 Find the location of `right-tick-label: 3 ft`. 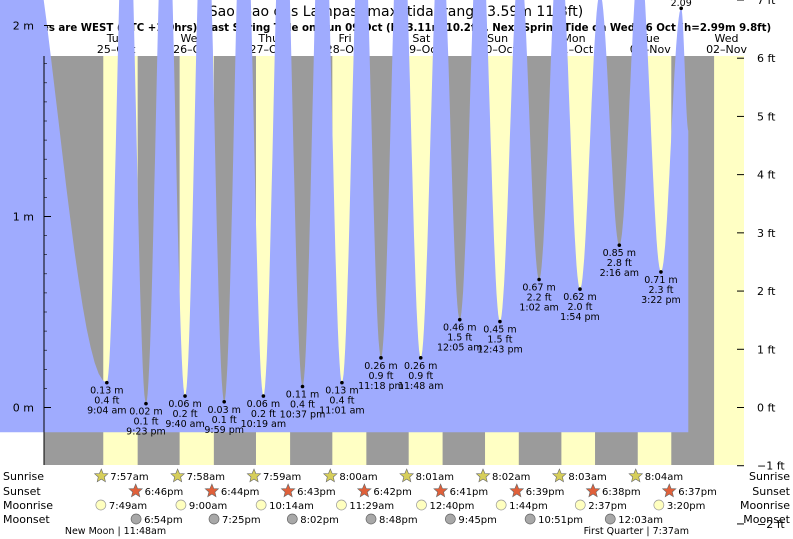

right-tick-label: 3 ft is located at coordinates (766, 233).